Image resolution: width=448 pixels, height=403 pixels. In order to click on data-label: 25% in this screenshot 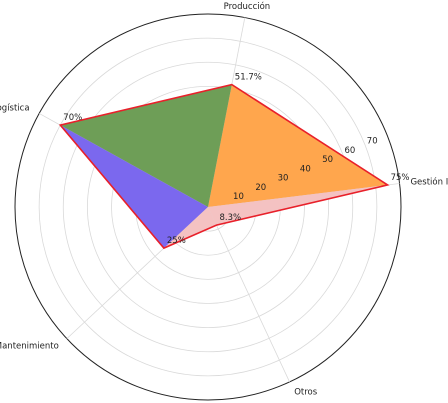, I will do `click(176, 241)`.